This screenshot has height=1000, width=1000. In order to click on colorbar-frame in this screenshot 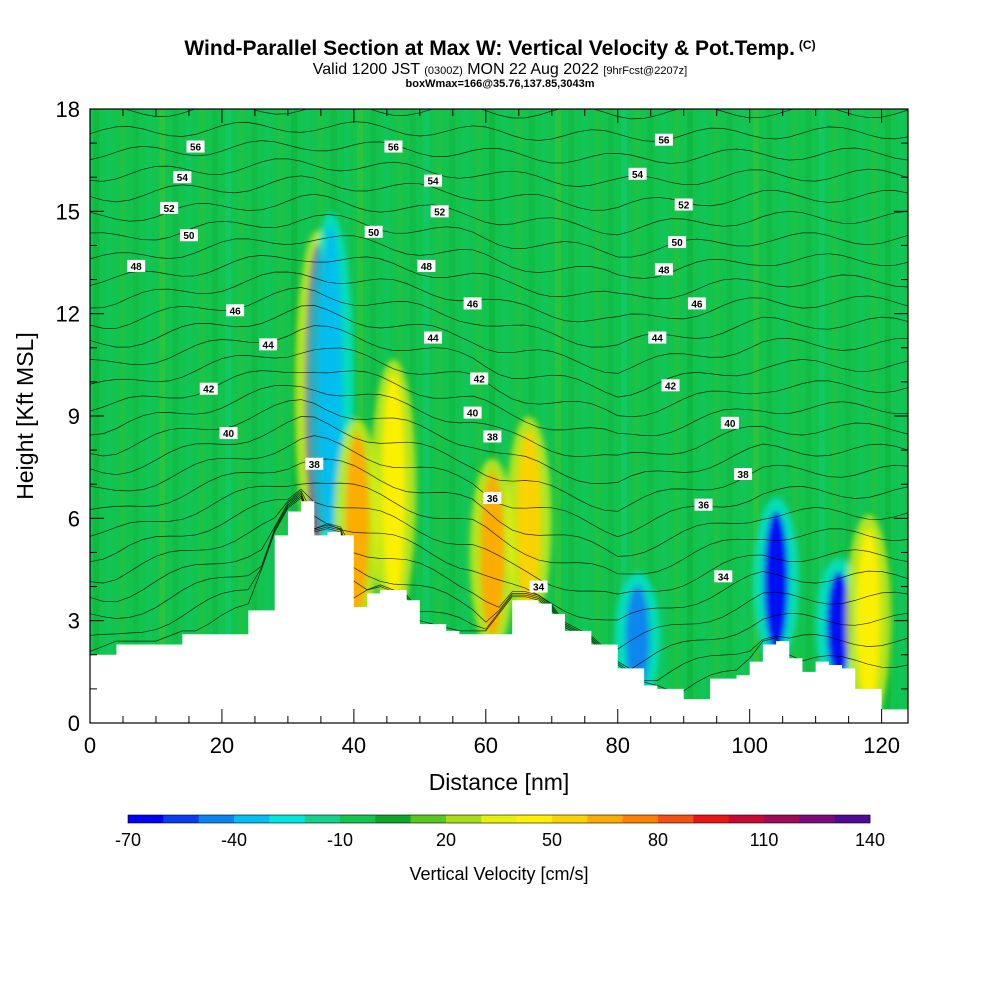, I will do `click(499, 819)`.